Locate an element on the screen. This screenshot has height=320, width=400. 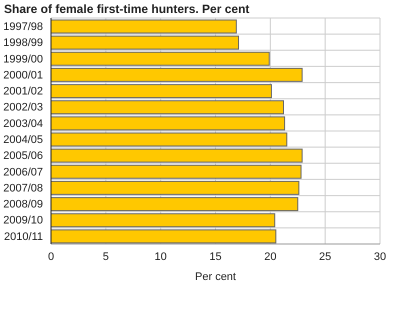
x-tick-label: 25 is located at coordinates (325, 256).